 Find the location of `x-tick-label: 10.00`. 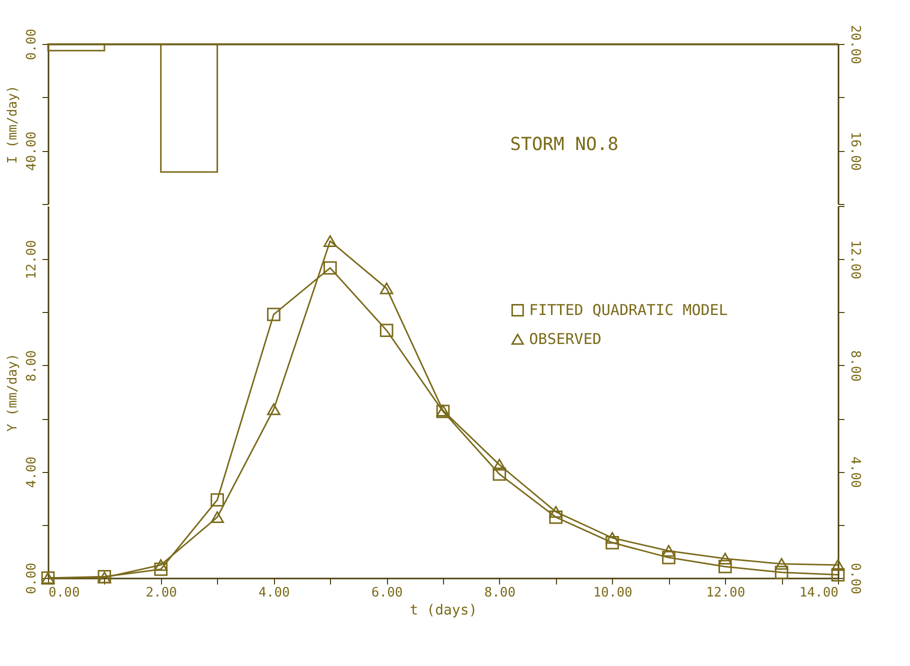

x-tick-label: 10.00 is located at coordinates (612, 593).